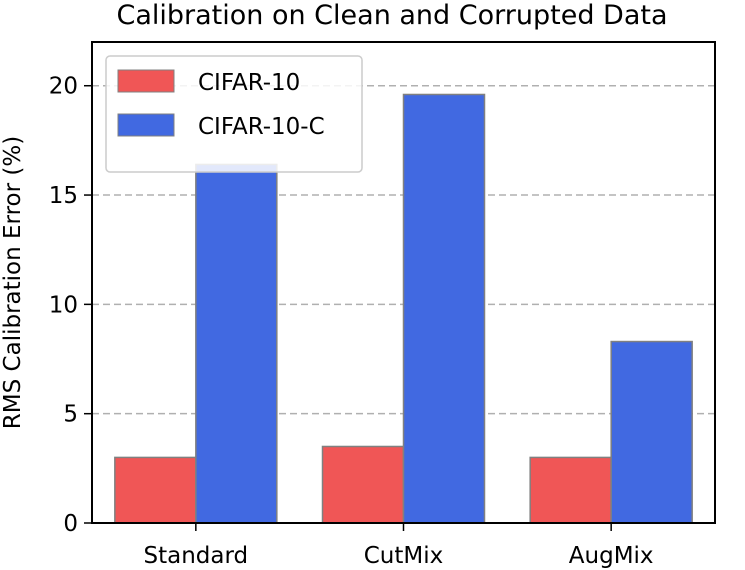 Image resolution: width=745 pixels, height=570 pixels. What do you see at coordinates (155, 490) in the screenshot?
I see `bar-cifar-10-standard` at bounding box center [155, 490].